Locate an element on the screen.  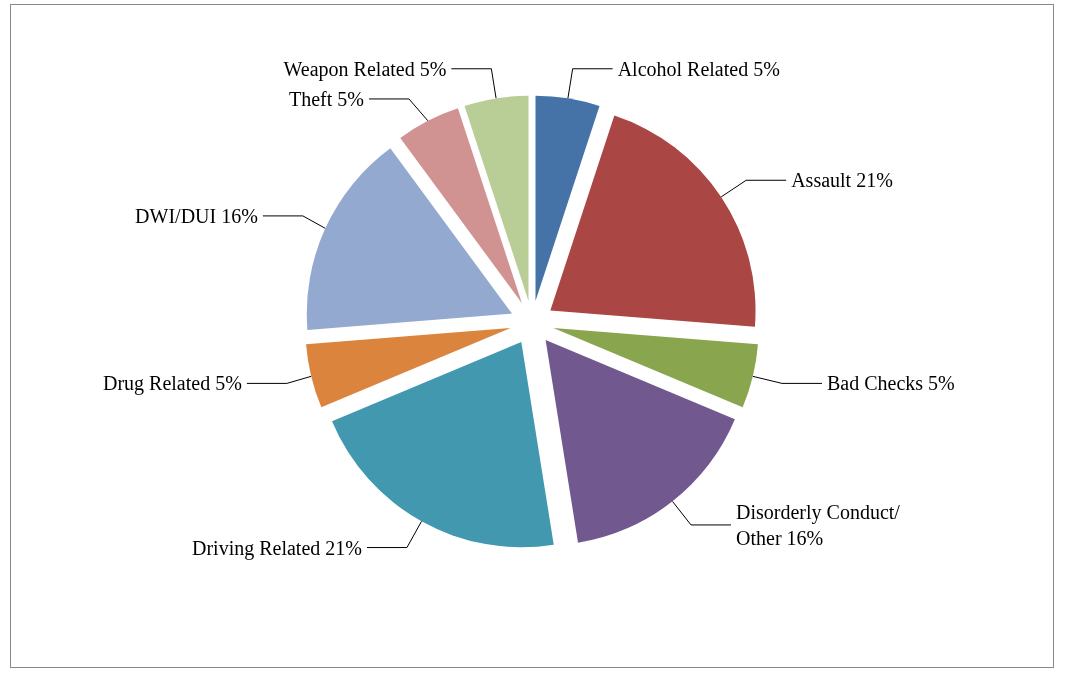
slice-label: Driving Related 21% is located at coordinates (276, 548).